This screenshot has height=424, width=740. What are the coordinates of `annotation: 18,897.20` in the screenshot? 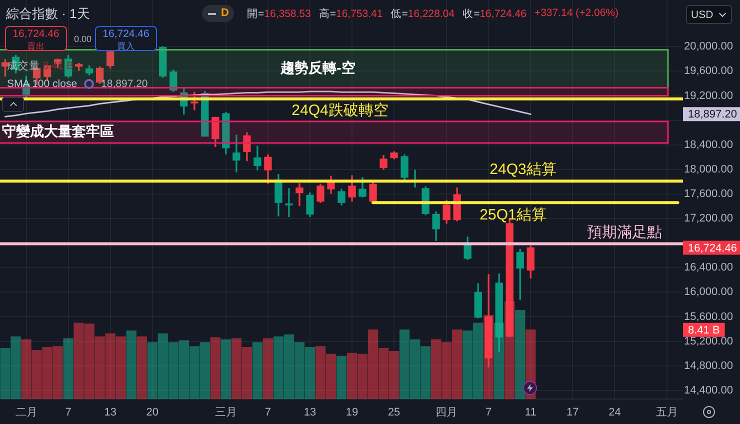 It's located at (124, 84).